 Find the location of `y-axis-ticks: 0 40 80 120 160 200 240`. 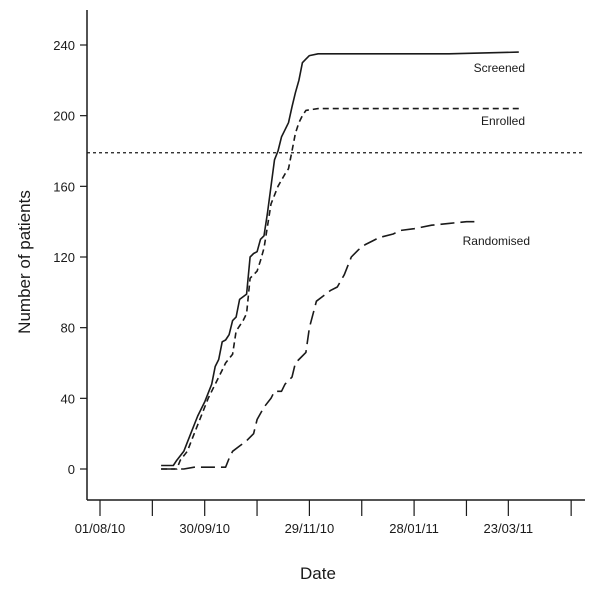

y-axis-ticks: 0 40 80 120 160 200 240 is located at coordinates (70, 257).